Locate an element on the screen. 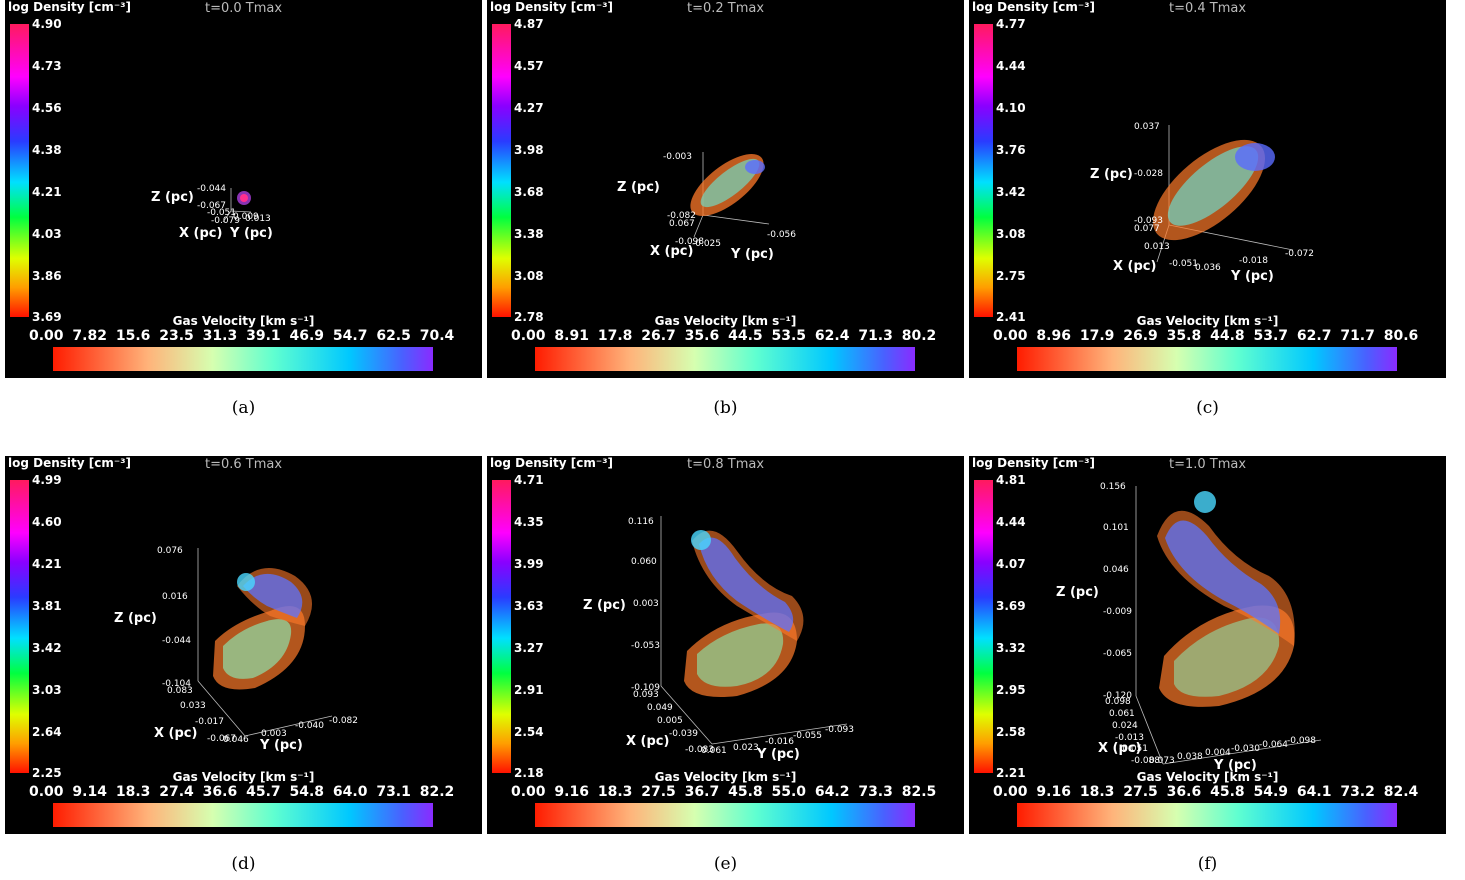 Image resolution: width=1465 pixels, height=880 pixels. density-tick: 4.87 is located at coordinates (529, 24).